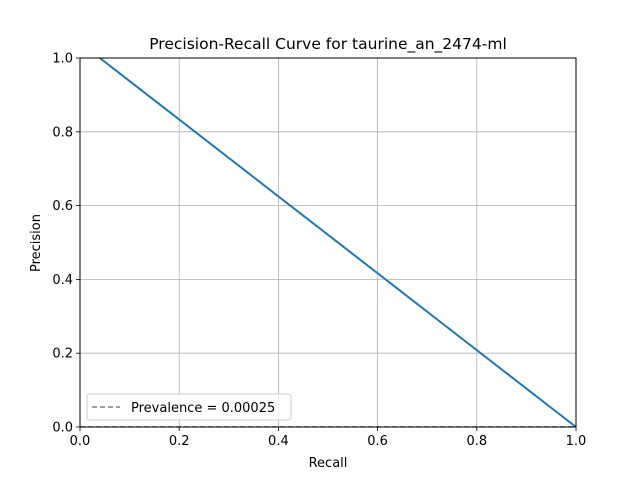 This screenshot has height=480, width=640. Describe the element at coordinates (203, 408) in the screenshot. I see `legend-prevalence-label: Prevalence = 0.00025` at that location.